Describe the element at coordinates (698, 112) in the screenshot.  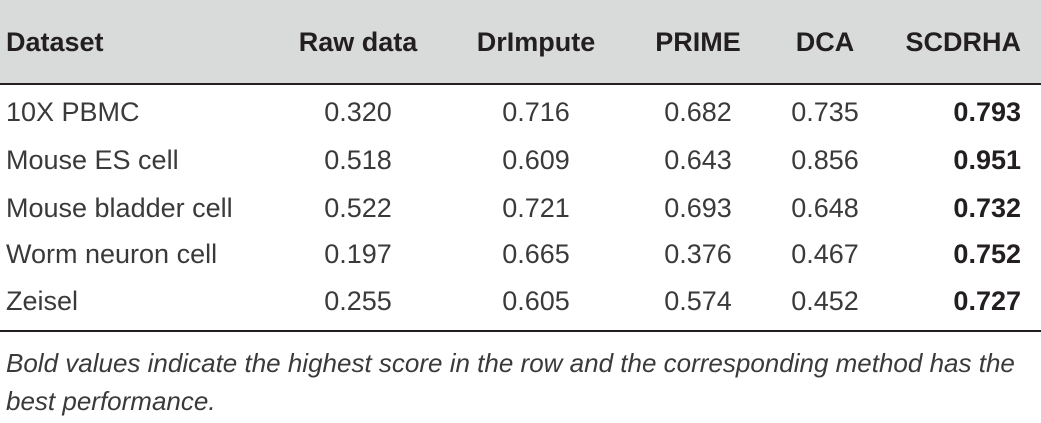
I see `prime-cell: 0.682` at that location.